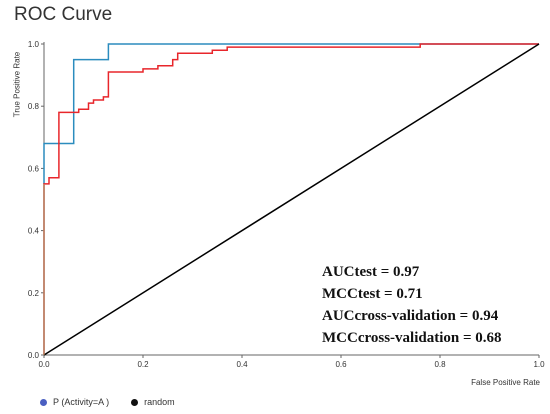  I want to click on x-tick-label: 0.4, so click(242, 364).